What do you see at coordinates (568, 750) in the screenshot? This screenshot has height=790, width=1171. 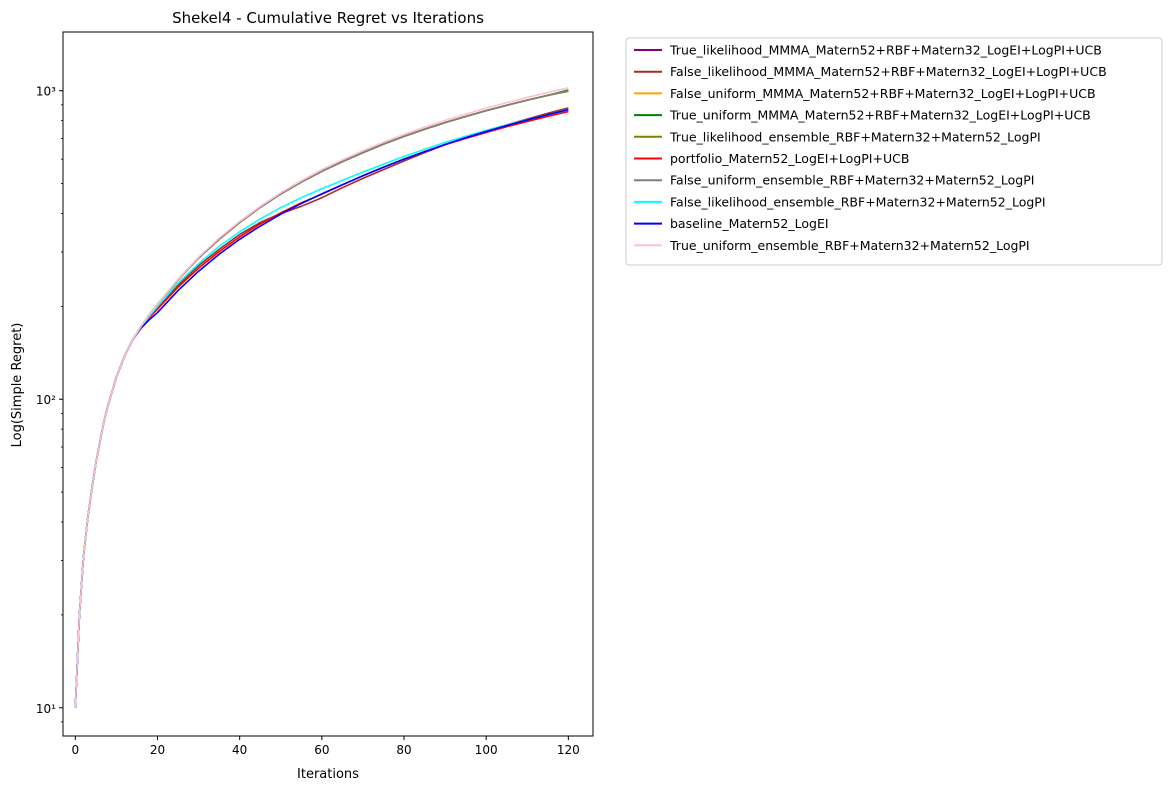 I see `x-tick-label: 120` at bounding box center [568, 750].